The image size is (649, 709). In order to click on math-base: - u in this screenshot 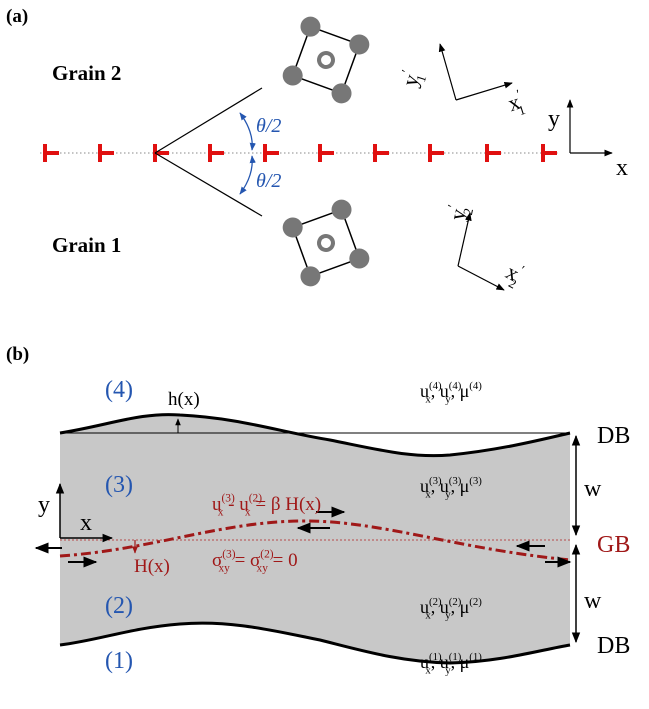, I will do `click(236, 504)`.